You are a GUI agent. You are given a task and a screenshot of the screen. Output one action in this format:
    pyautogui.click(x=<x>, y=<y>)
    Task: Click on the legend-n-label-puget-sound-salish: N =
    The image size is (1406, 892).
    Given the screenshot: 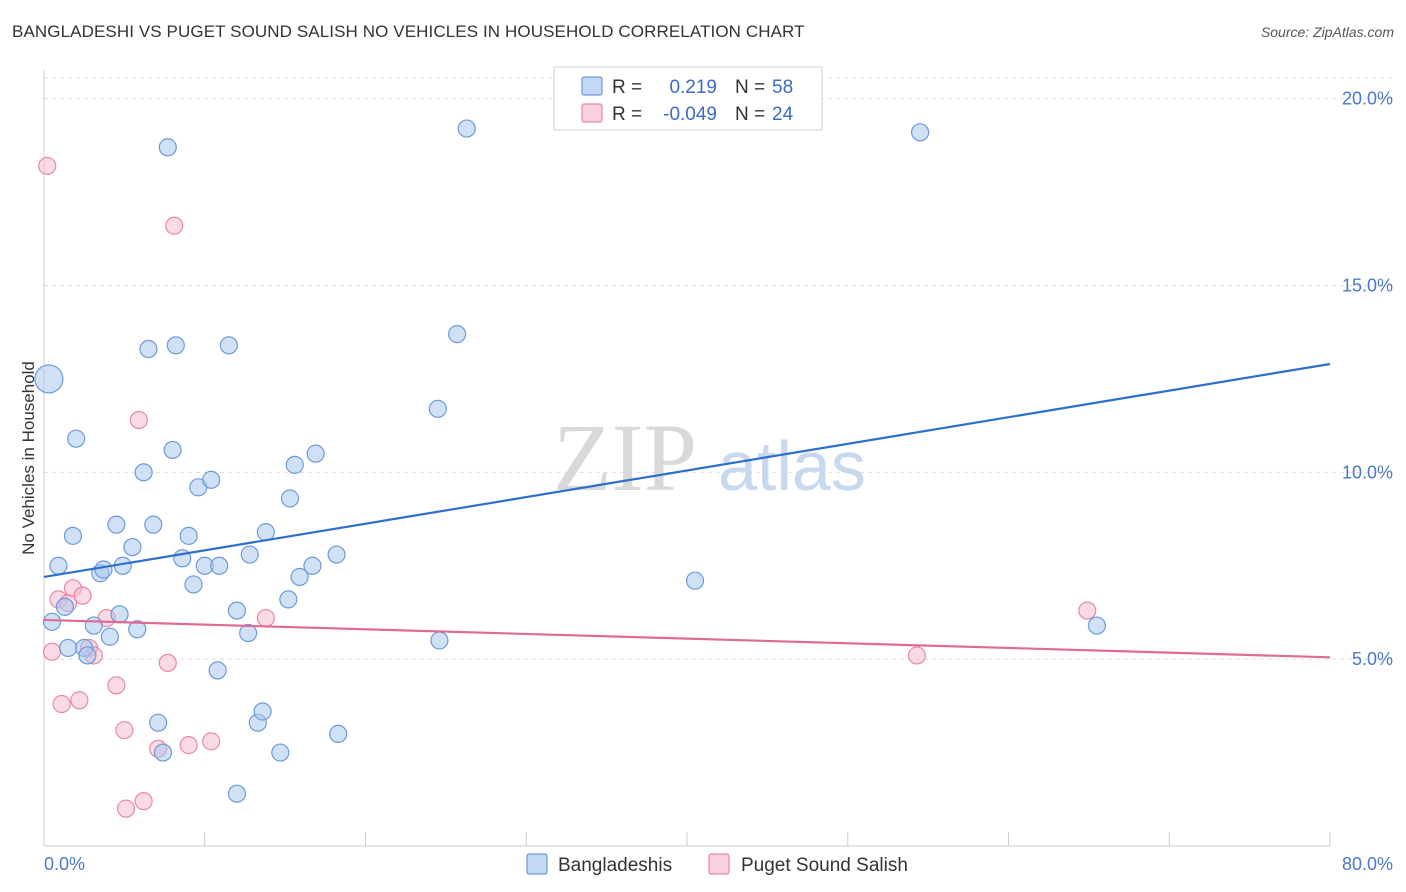 What is the action you would take?
    pyautogui.click(x=750, y=114)
    